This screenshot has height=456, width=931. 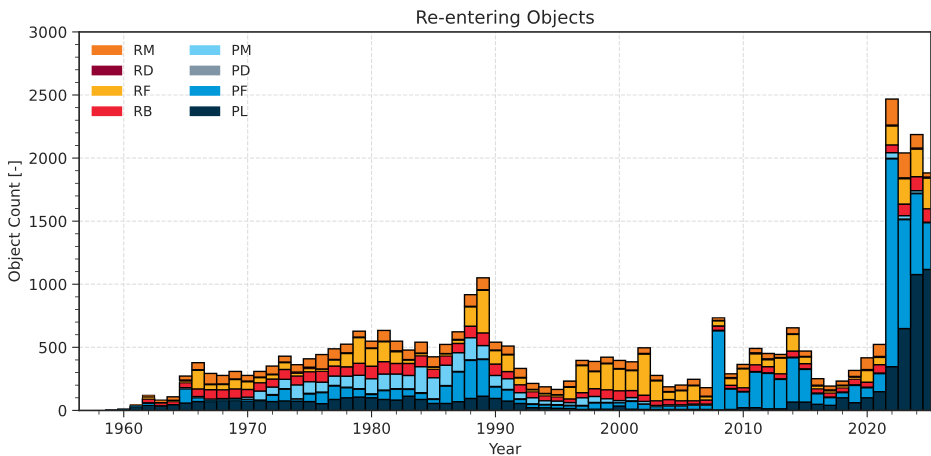 What do you see at coordinates (240, 111) in the screenshot?
I see `legend-label: PL` at bounding box center [240, 111].